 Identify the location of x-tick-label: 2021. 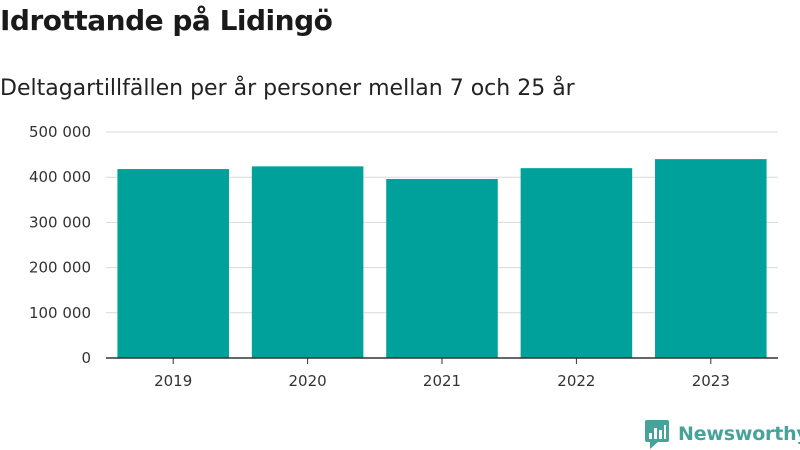
(442, 381).